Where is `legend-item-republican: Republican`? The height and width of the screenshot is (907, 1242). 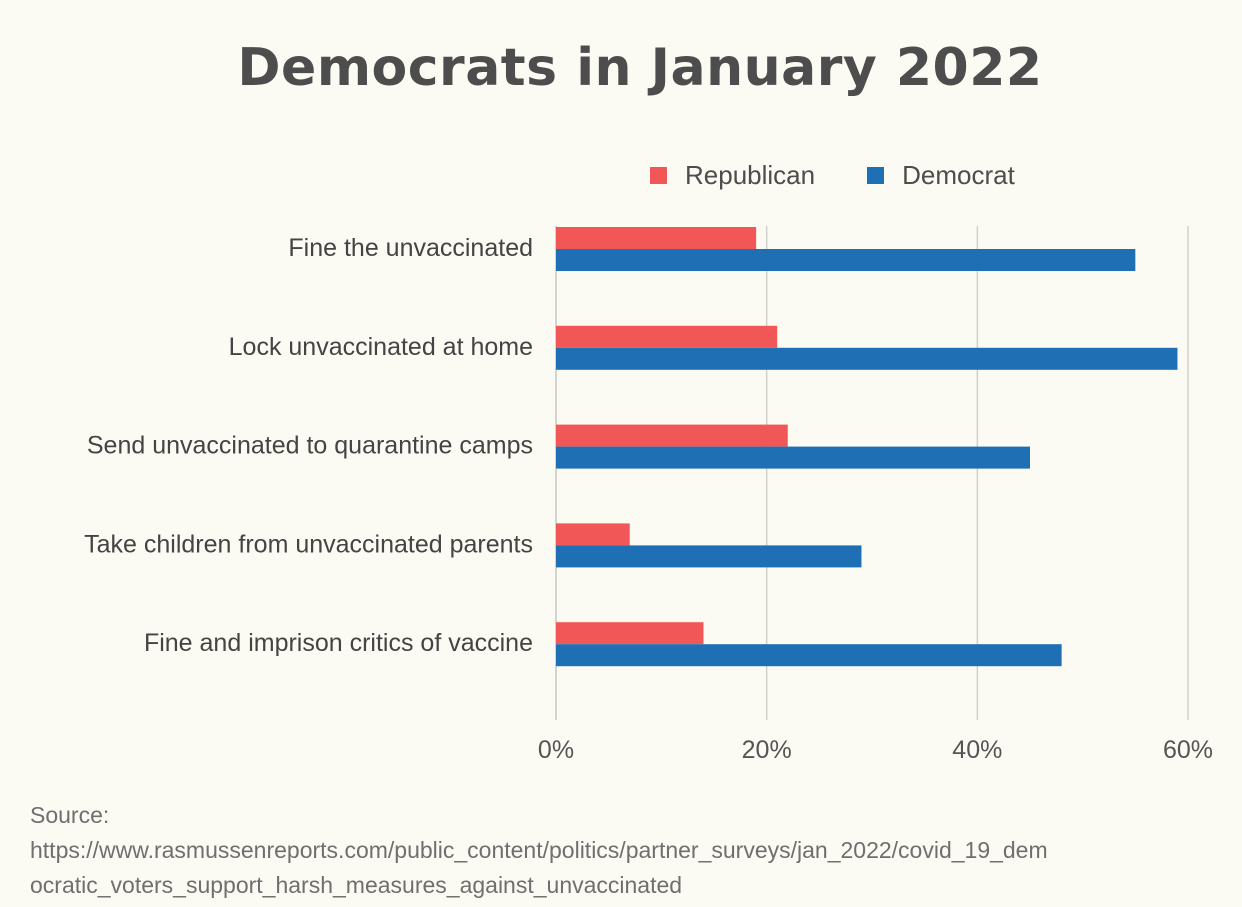
legend-item-republican: Republican is located at coordinates (732, 175).